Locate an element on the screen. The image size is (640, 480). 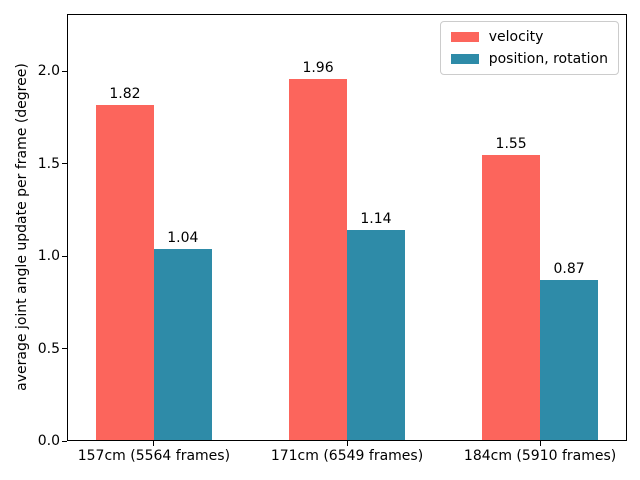
legend-label-velocity: velocity is located at coordinates (516, 37).